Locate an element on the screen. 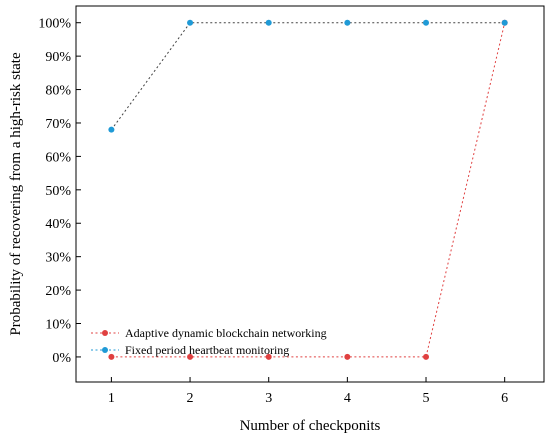  y-tick-label: 100% is located at coordinates (54, 24).